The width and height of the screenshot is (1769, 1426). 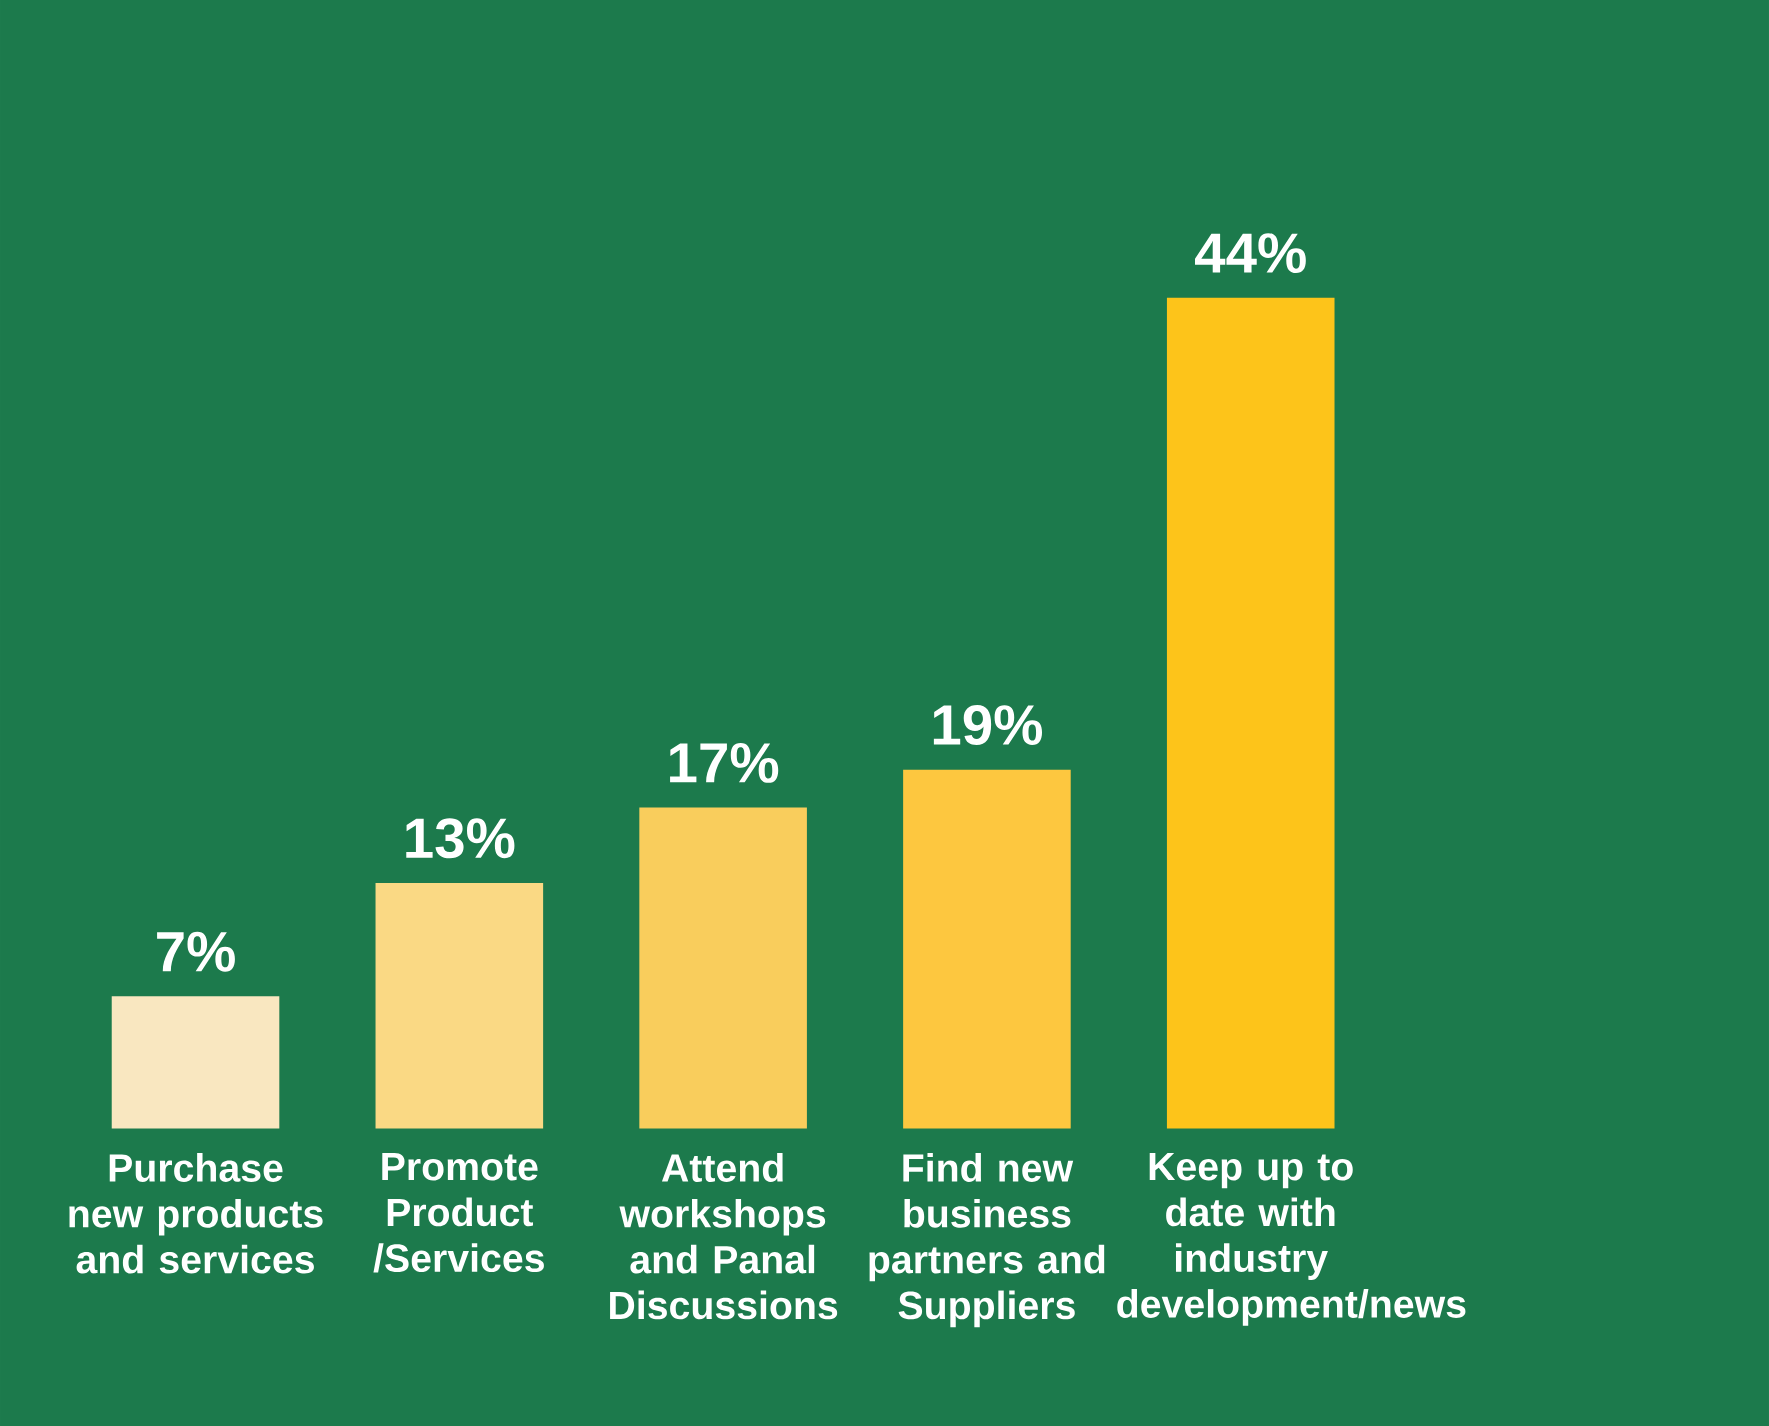 I want to click on data-label: 17%, so click(x=724, y=762).